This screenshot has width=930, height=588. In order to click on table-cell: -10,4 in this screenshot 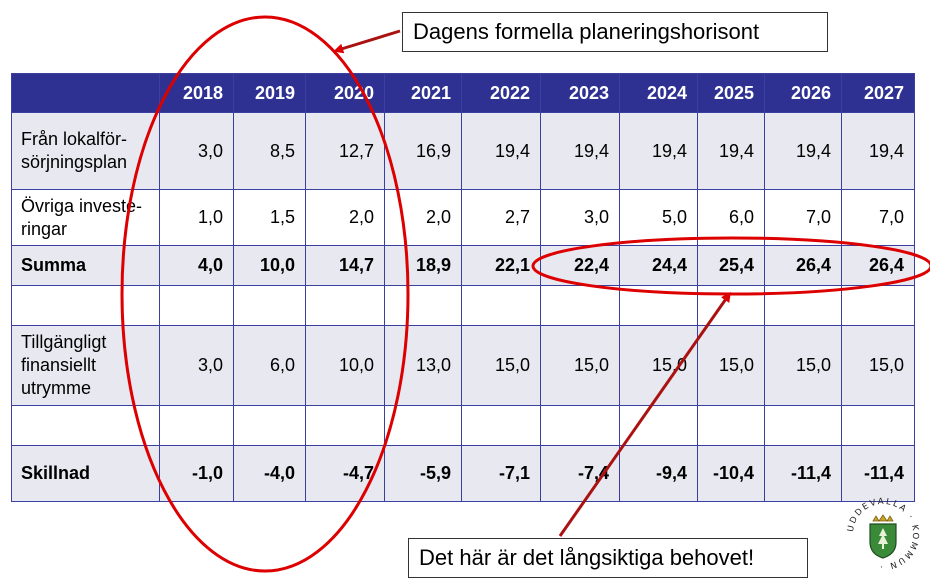, I will do `click(731, 473)`.